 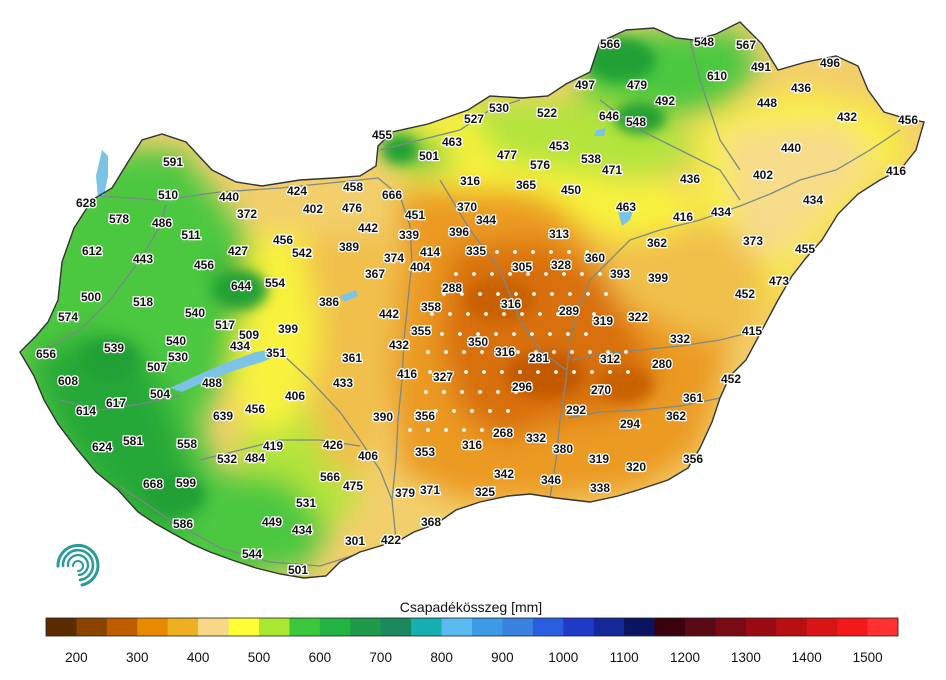 I want to click on station-value-label: 507, so click(x=157, y=367).